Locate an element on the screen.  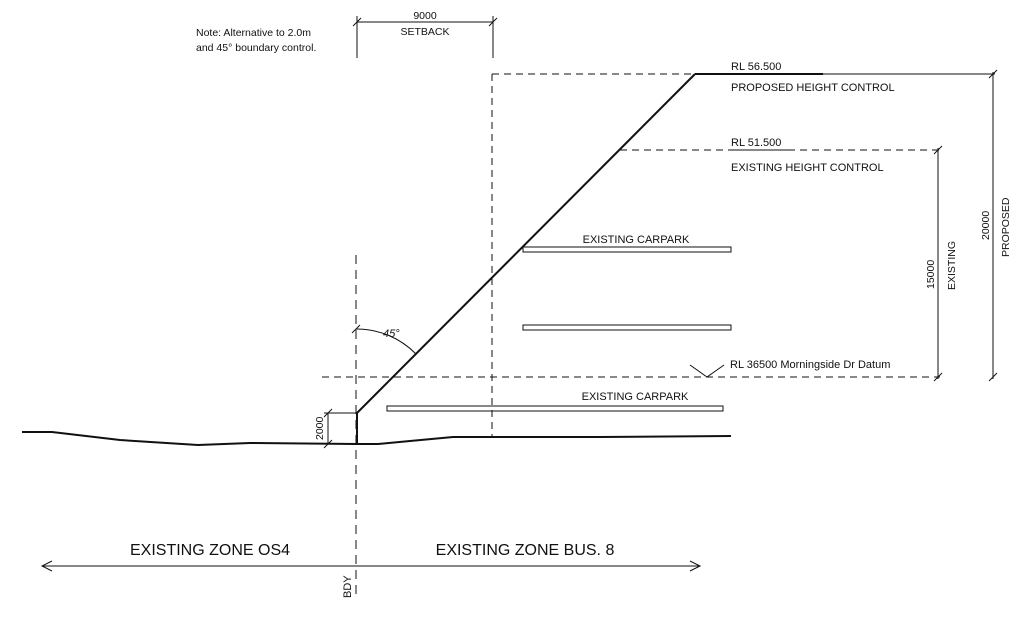
proposed-height-label: PROPOSED HEIGHT CONTROL is located at coordinates (813, 88).